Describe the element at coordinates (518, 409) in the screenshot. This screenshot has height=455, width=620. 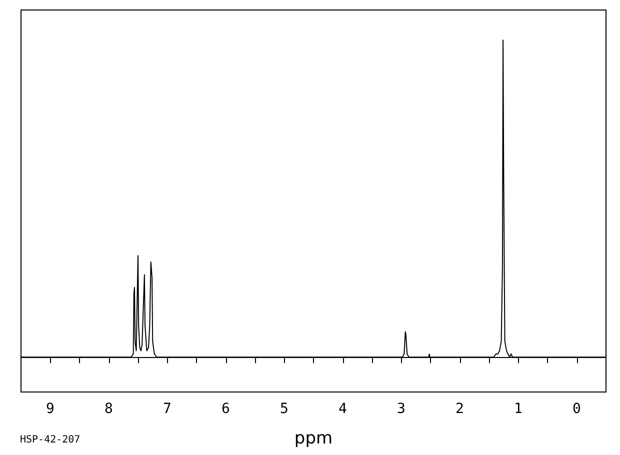
I see `x-tick-label: 1` at that location.